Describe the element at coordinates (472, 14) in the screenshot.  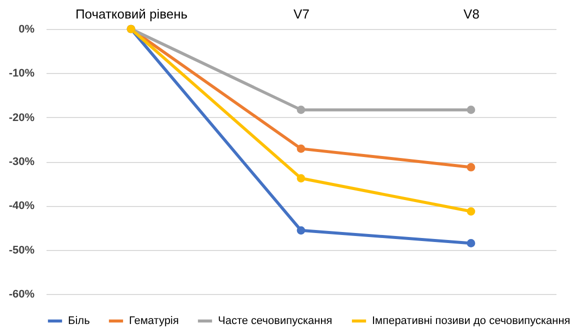
I see `x-tick-label: V8` at that location.